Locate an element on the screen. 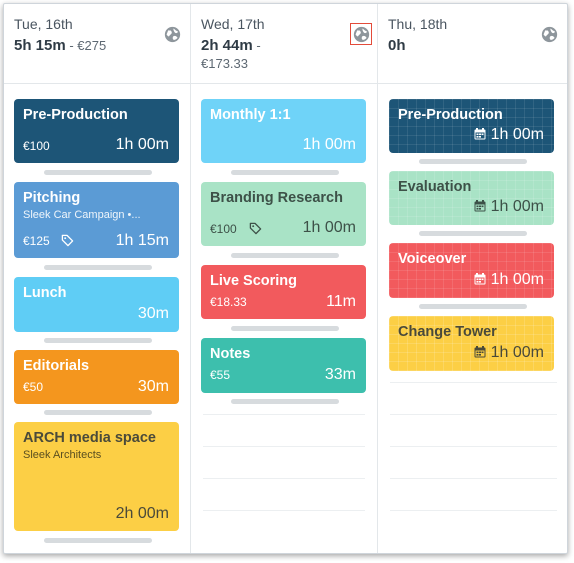 This screenshot has height=563, width=574. planned-entry-card: Change Tower 1h 00m is located at coordinates (471, 343).